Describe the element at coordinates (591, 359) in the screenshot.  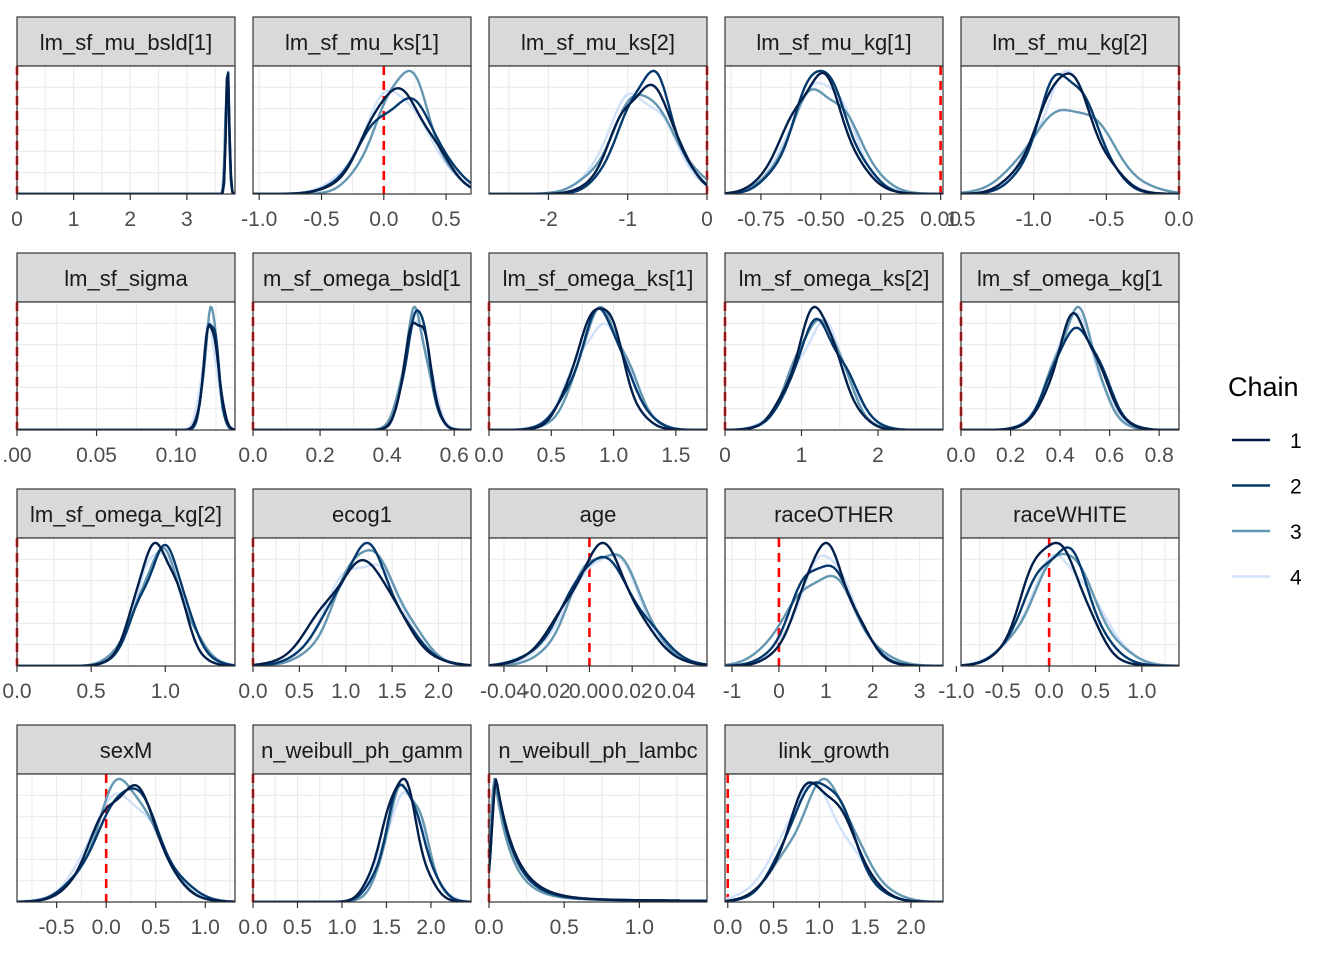
I see `facet-panel: lm_sf_omega_ks[1] 0.0 0.5 1.0 1.5` at that location.